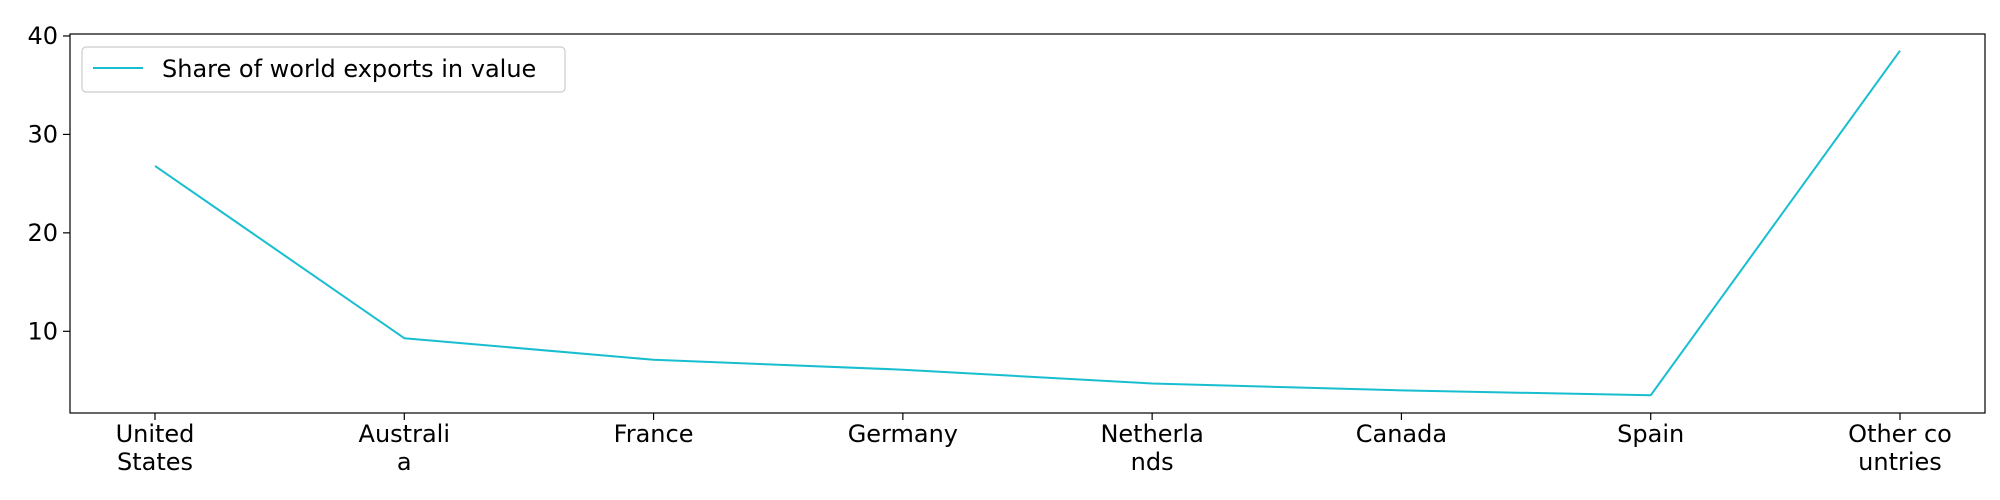 Image resolution: width=2000 pixels, height=500 pixels. I want to click on legend-label: Share of world exports in value, so click(349, 69).